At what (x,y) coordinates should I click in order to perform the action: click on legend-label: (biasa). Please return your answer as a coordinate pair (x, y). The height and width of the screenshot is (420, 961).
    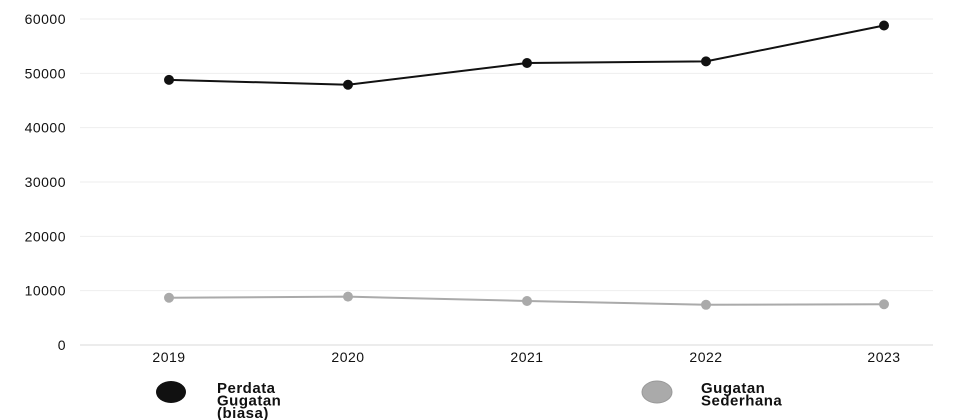
    Looking at the image, I should click on (243, 412).